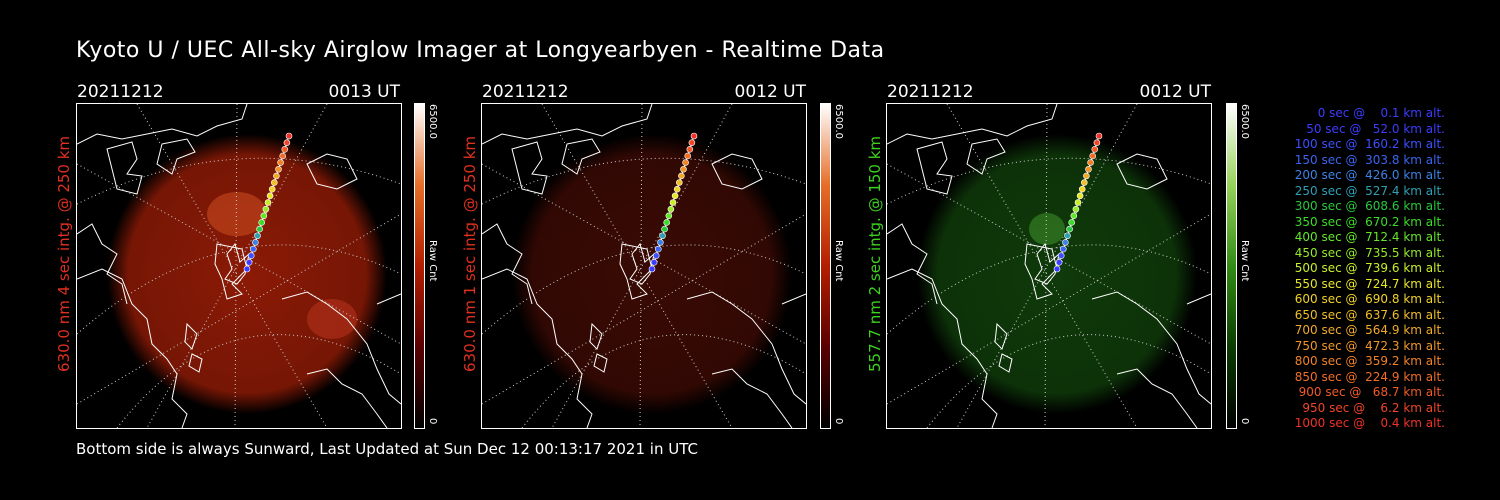 The height and width of the screenshot is (500, 1500). I want to click on panel-1-ylabel: 630.0 nm 4 sec intg. @ 250 km, so click(64, 253).